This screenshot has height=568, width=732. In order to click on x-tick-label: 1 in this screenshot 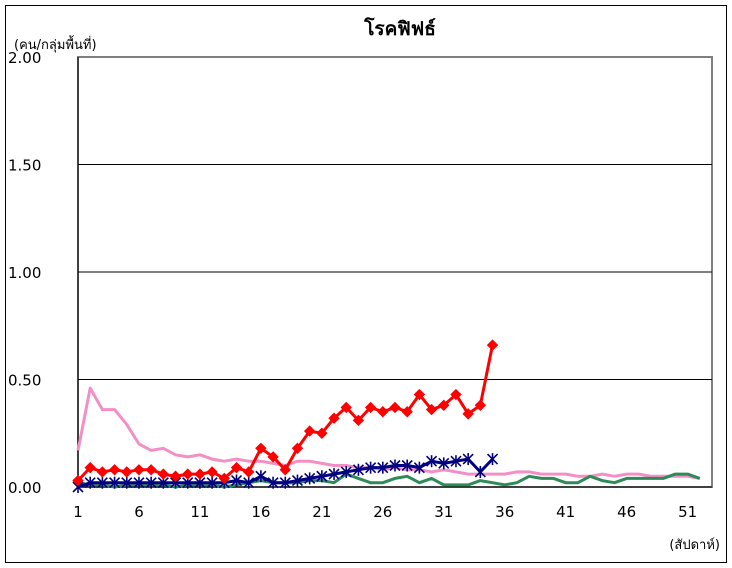, I will do `click(78, 512)`.